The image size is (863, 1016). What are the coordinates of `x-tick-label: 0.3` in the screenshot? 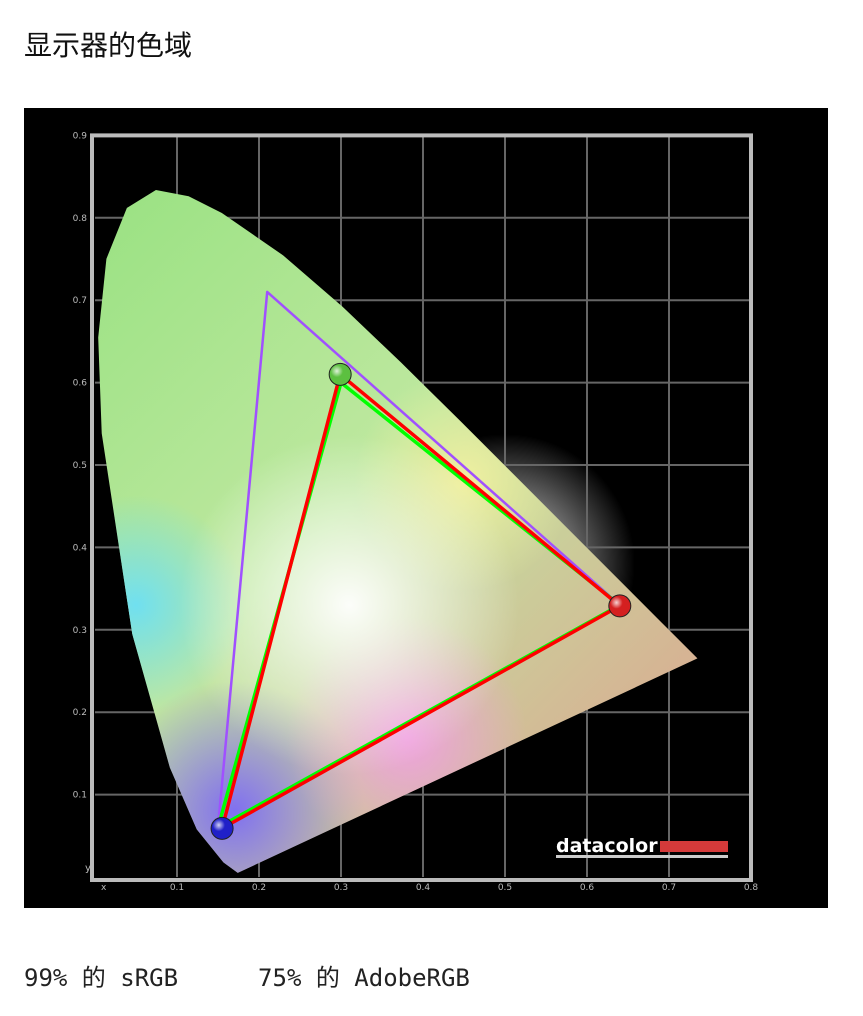 It's located at (341, 888).